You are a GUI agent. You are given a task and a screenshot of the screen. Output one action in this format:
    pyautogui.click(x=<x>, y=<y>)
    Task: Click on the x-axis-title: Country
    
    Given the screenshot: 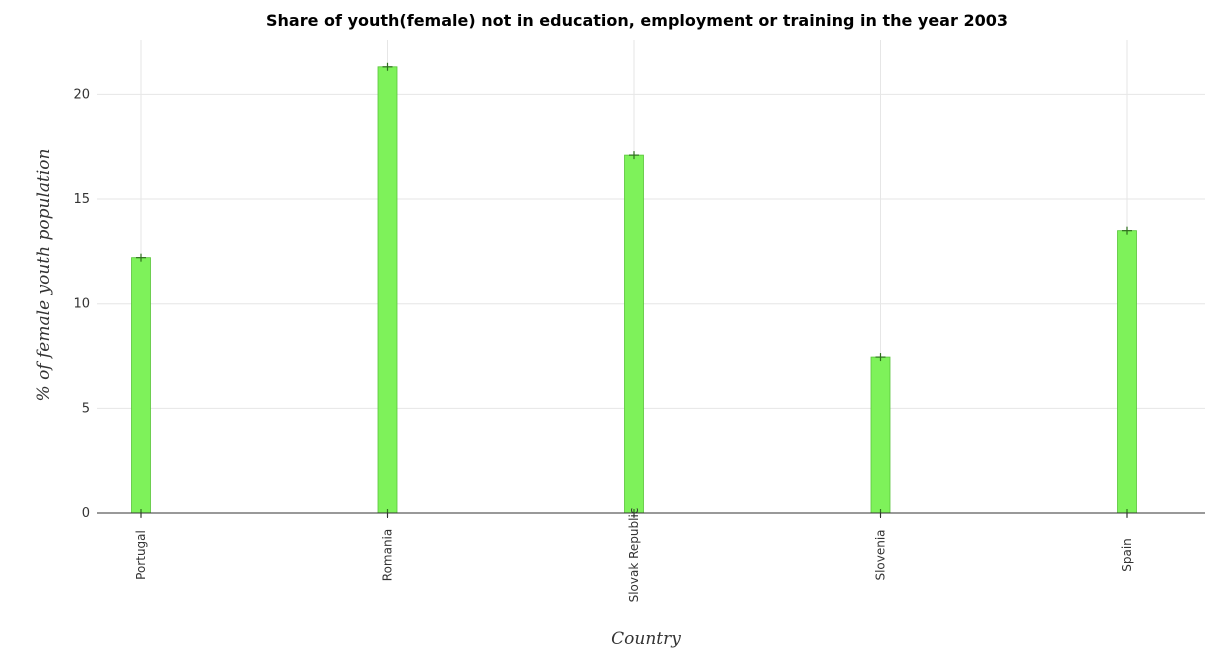 What is the action you would take?
    pyautogui.click(x=646, y=639)
    